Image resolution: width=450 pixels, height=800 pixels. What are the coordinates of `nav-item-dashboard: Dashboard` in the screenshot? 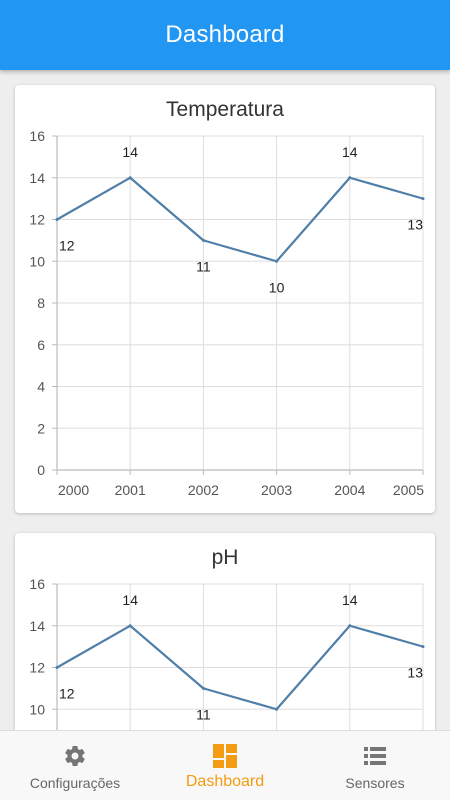 It's located at (225, 765).